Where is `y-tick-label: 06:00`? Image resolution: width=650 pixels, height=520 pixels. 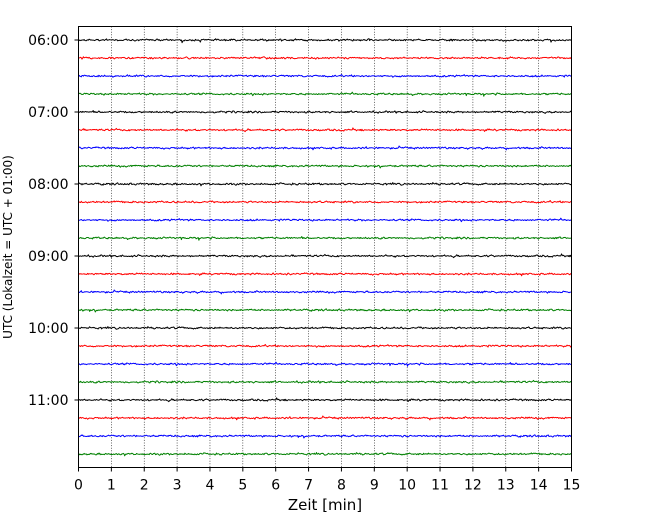 y-tick-label: 06:00 is located at coordinates (48, 41).